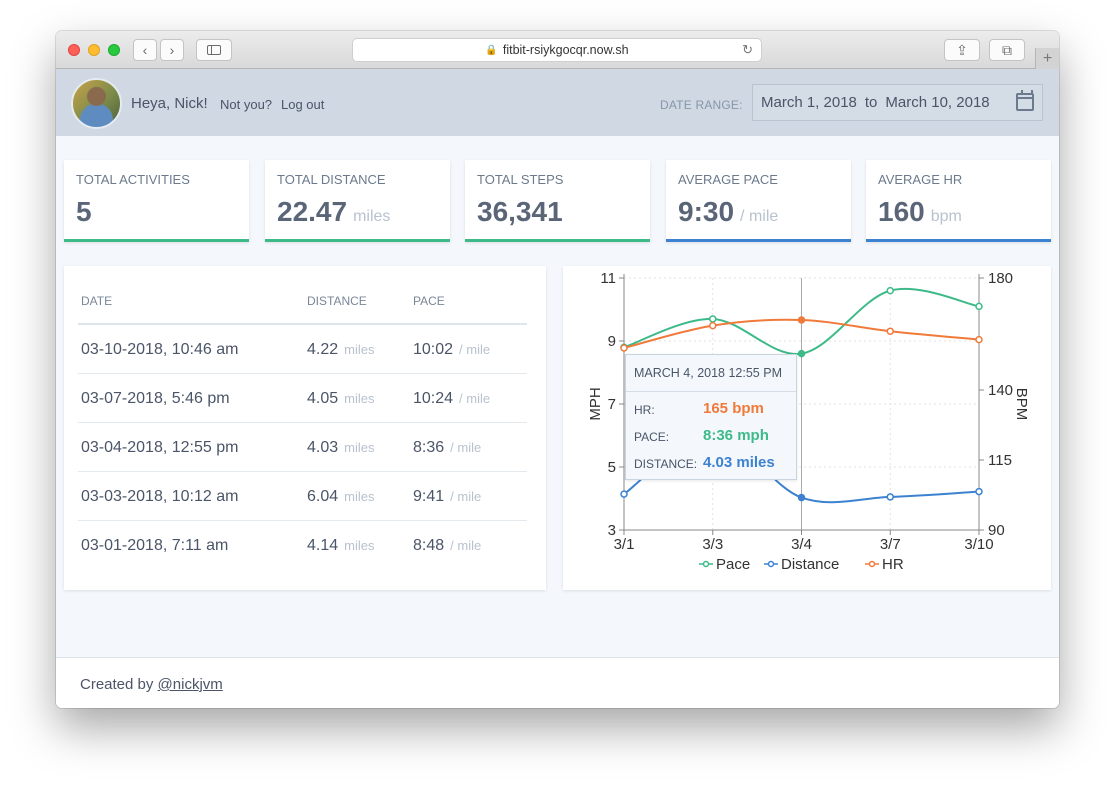  What do you see at coordinates (190, 684) in the screenshot?
I see `author-link: @nickjvm` at bounding box center [190, 684].